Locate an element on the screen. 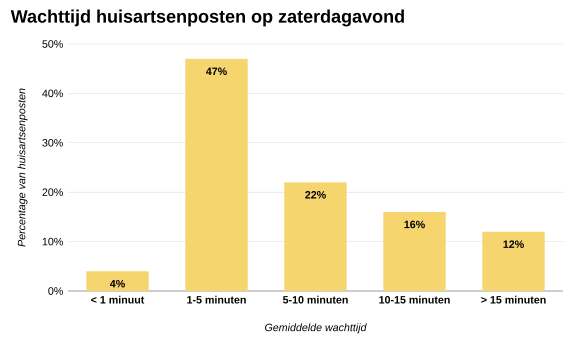  x-tick-label: 5-10 minuten is located at coordinates (315, 300).